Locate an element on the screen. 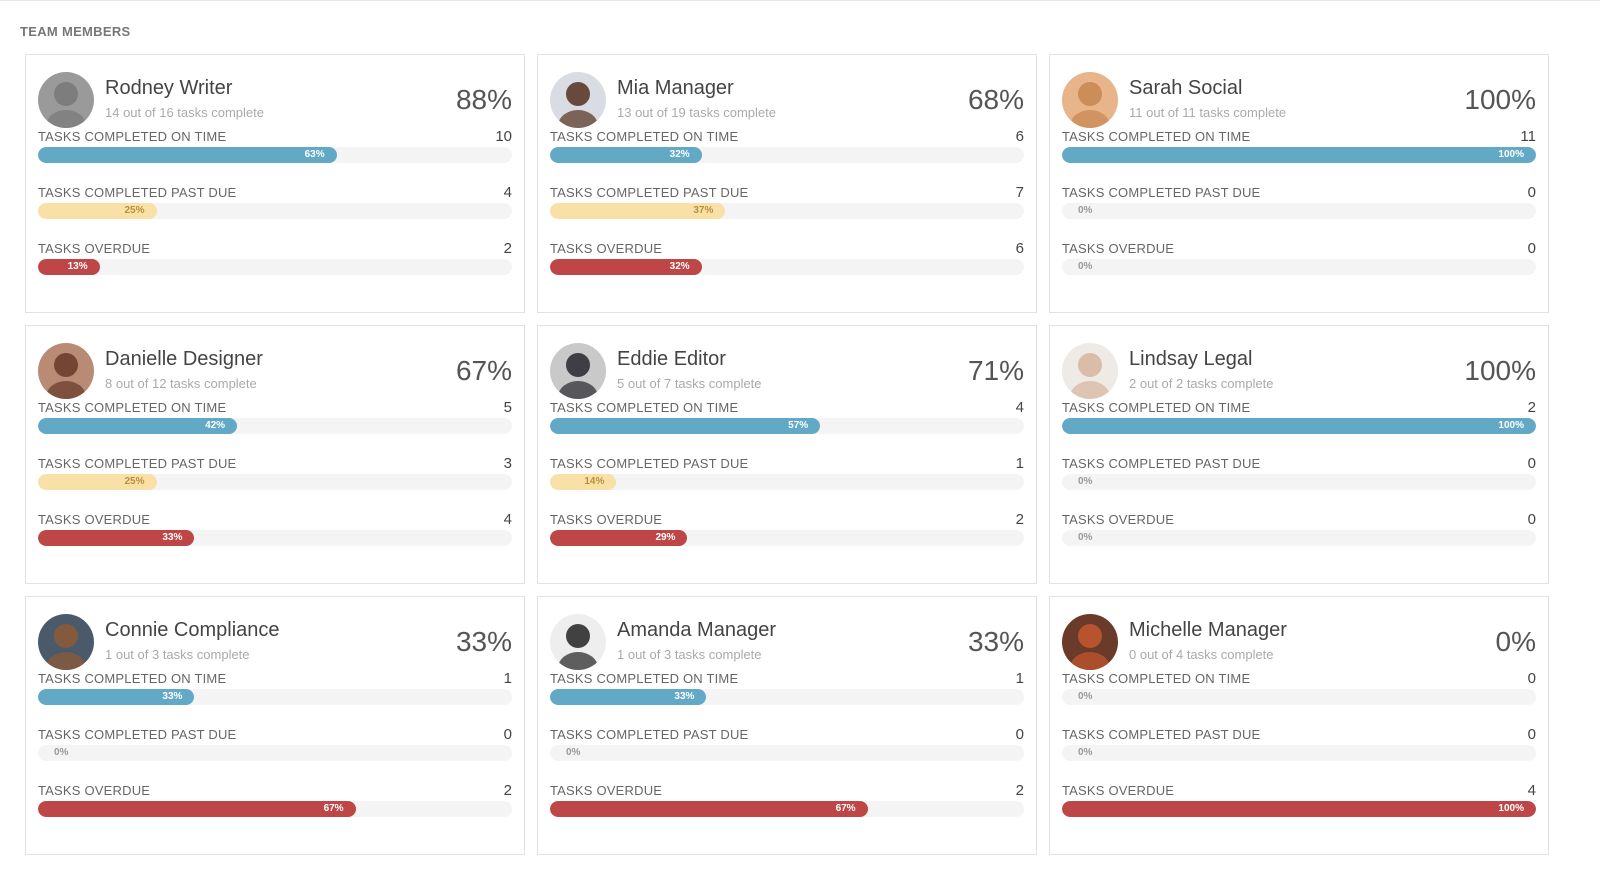  metric-on-time: TASKS COMPLETED ON TIME 1 33% is located at coordinates (787, 698).